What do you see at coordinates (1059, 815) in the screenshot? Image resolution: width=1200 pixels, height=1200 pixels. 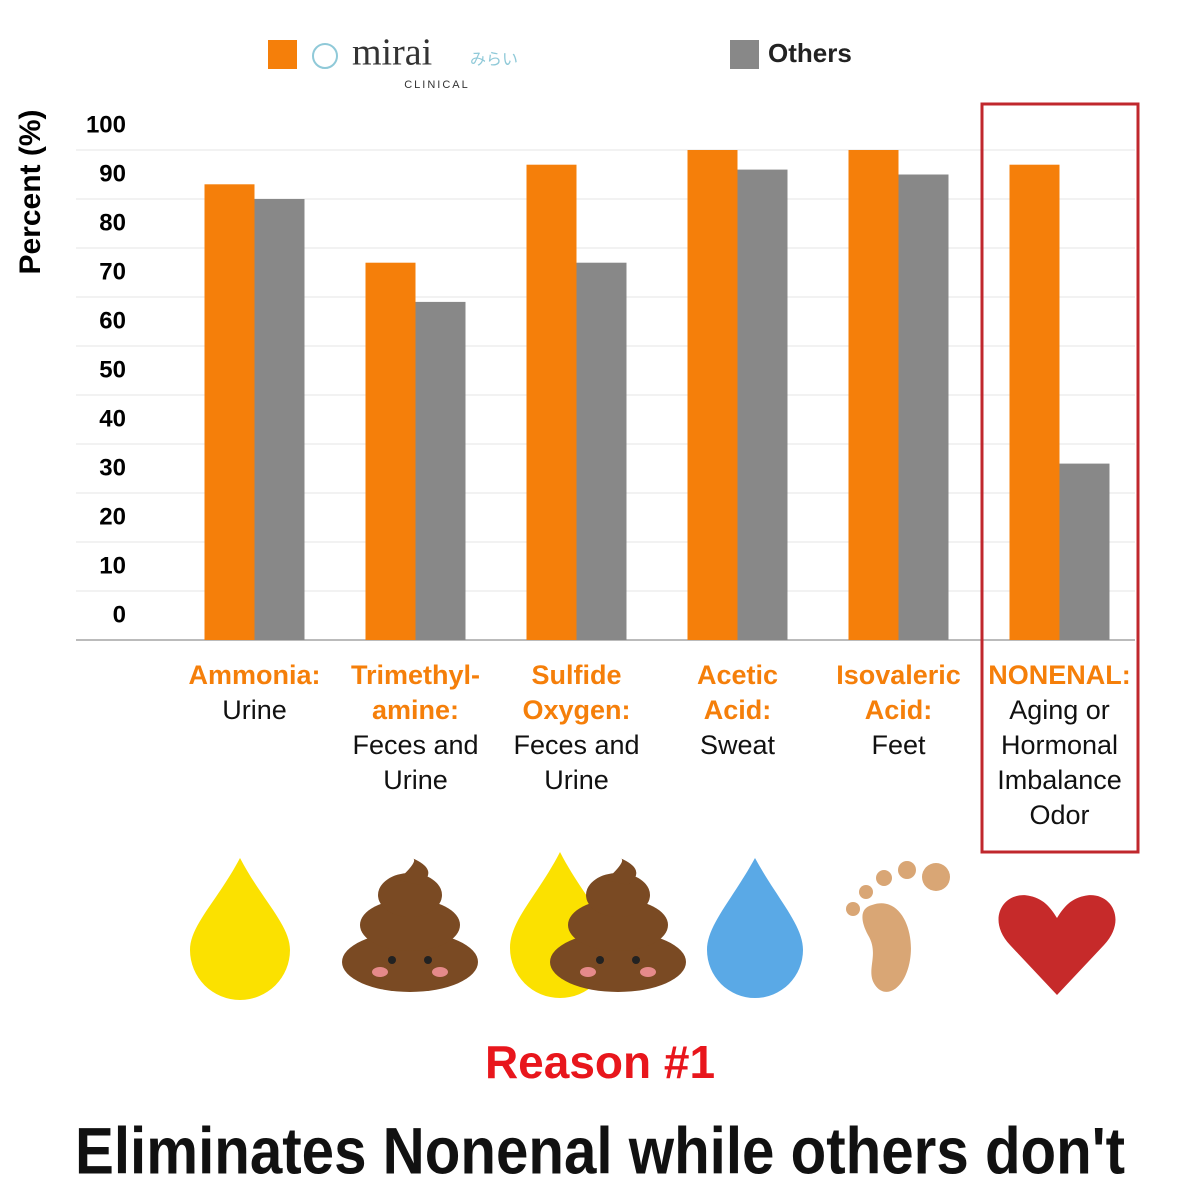 I see `category-source: Odor` at bounding box center [1059, 815].